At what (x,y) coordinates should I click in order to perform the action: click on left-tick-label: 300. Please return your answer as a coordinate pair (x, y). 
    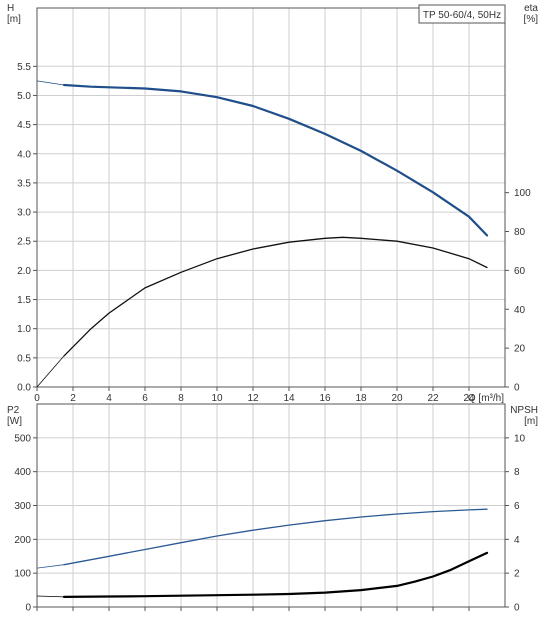
    Looking at the image, I should click on (22, 506).